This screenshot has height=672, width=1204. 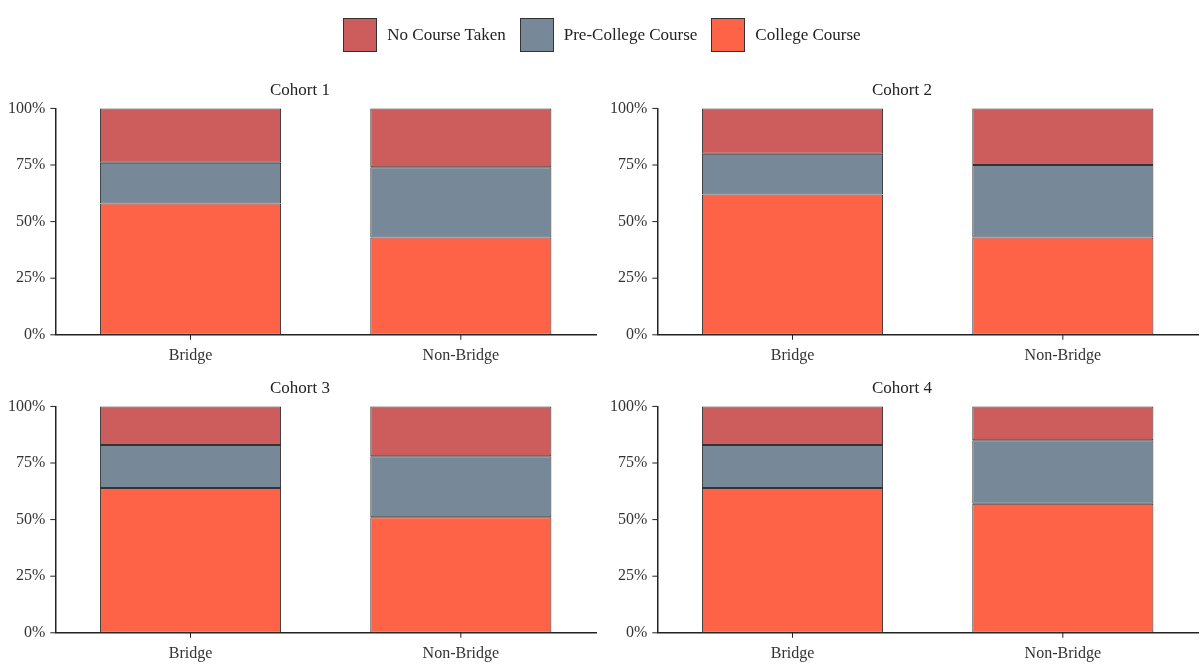 I want to click on chart-title: Cohort 3, so click(x=300, y=387).